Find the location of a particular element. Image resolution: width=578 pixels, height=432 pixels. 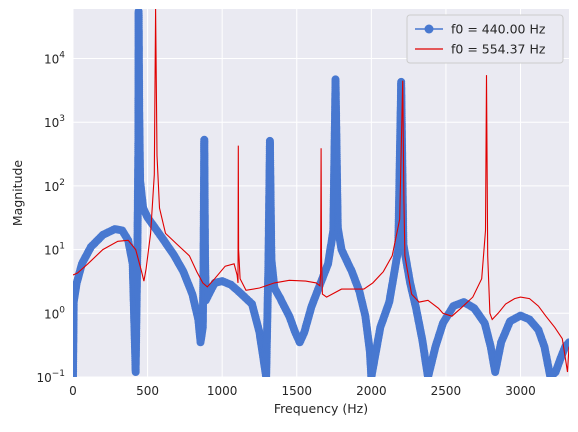

x-tick-label: 3000 is located at coordinates (520, 391).